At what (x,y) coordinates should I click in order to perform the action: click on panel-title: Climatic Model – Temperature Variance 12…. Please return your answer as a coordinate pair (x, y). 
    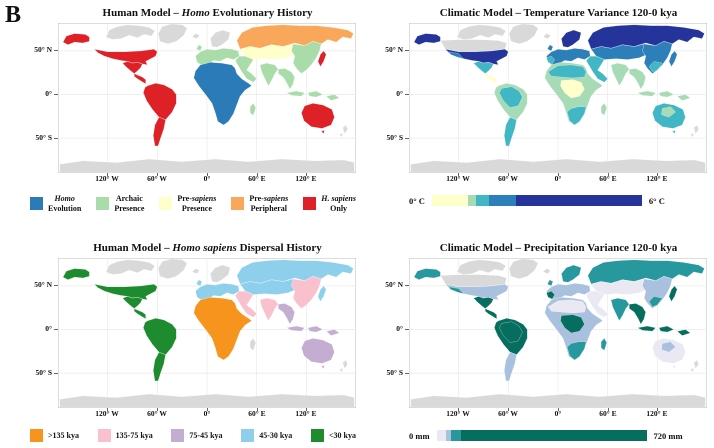
    Looking at the image, I should click on (558, 13).